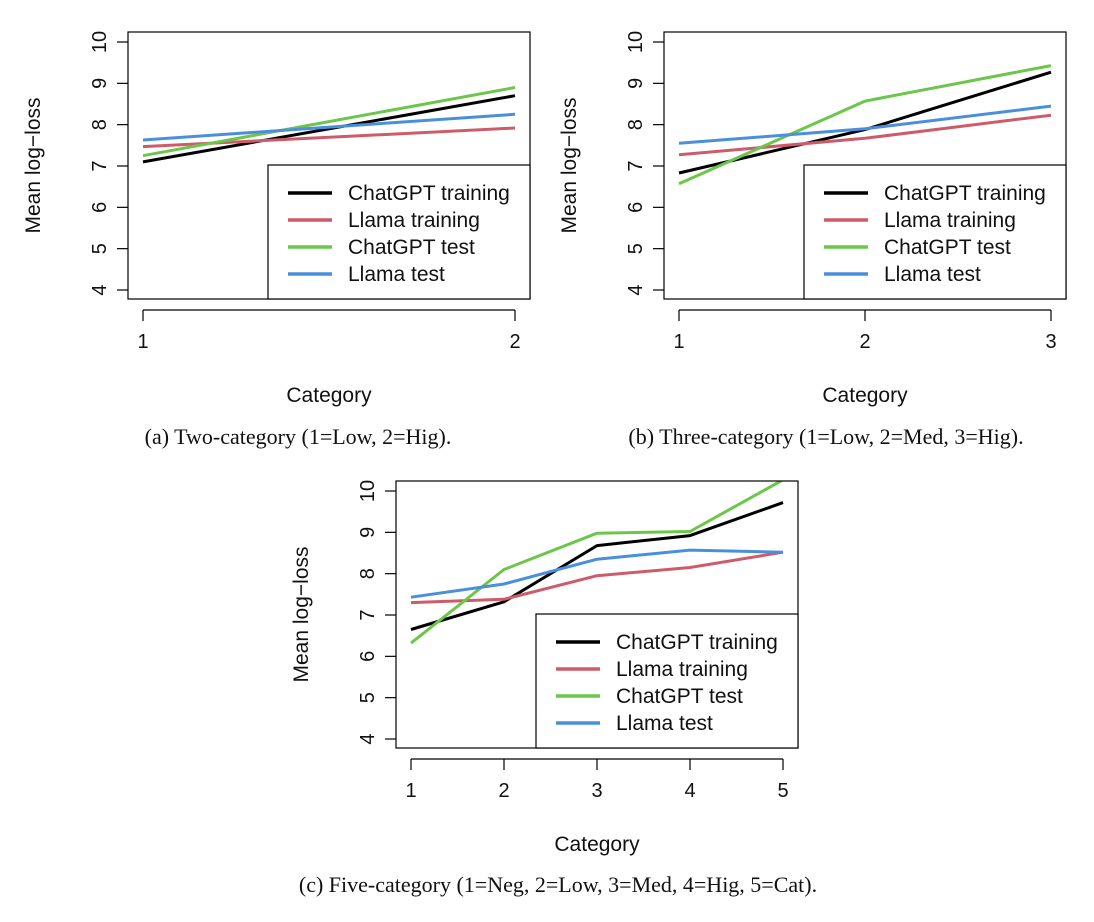 The width and height of the screenshot is (1094, 922). I want to click on x-tick-label: 4, so click(689, 791).